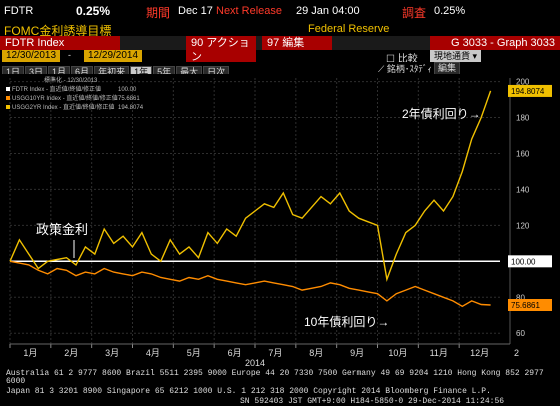  I want to click on index-name: FDTR Index, so click(60, 43).